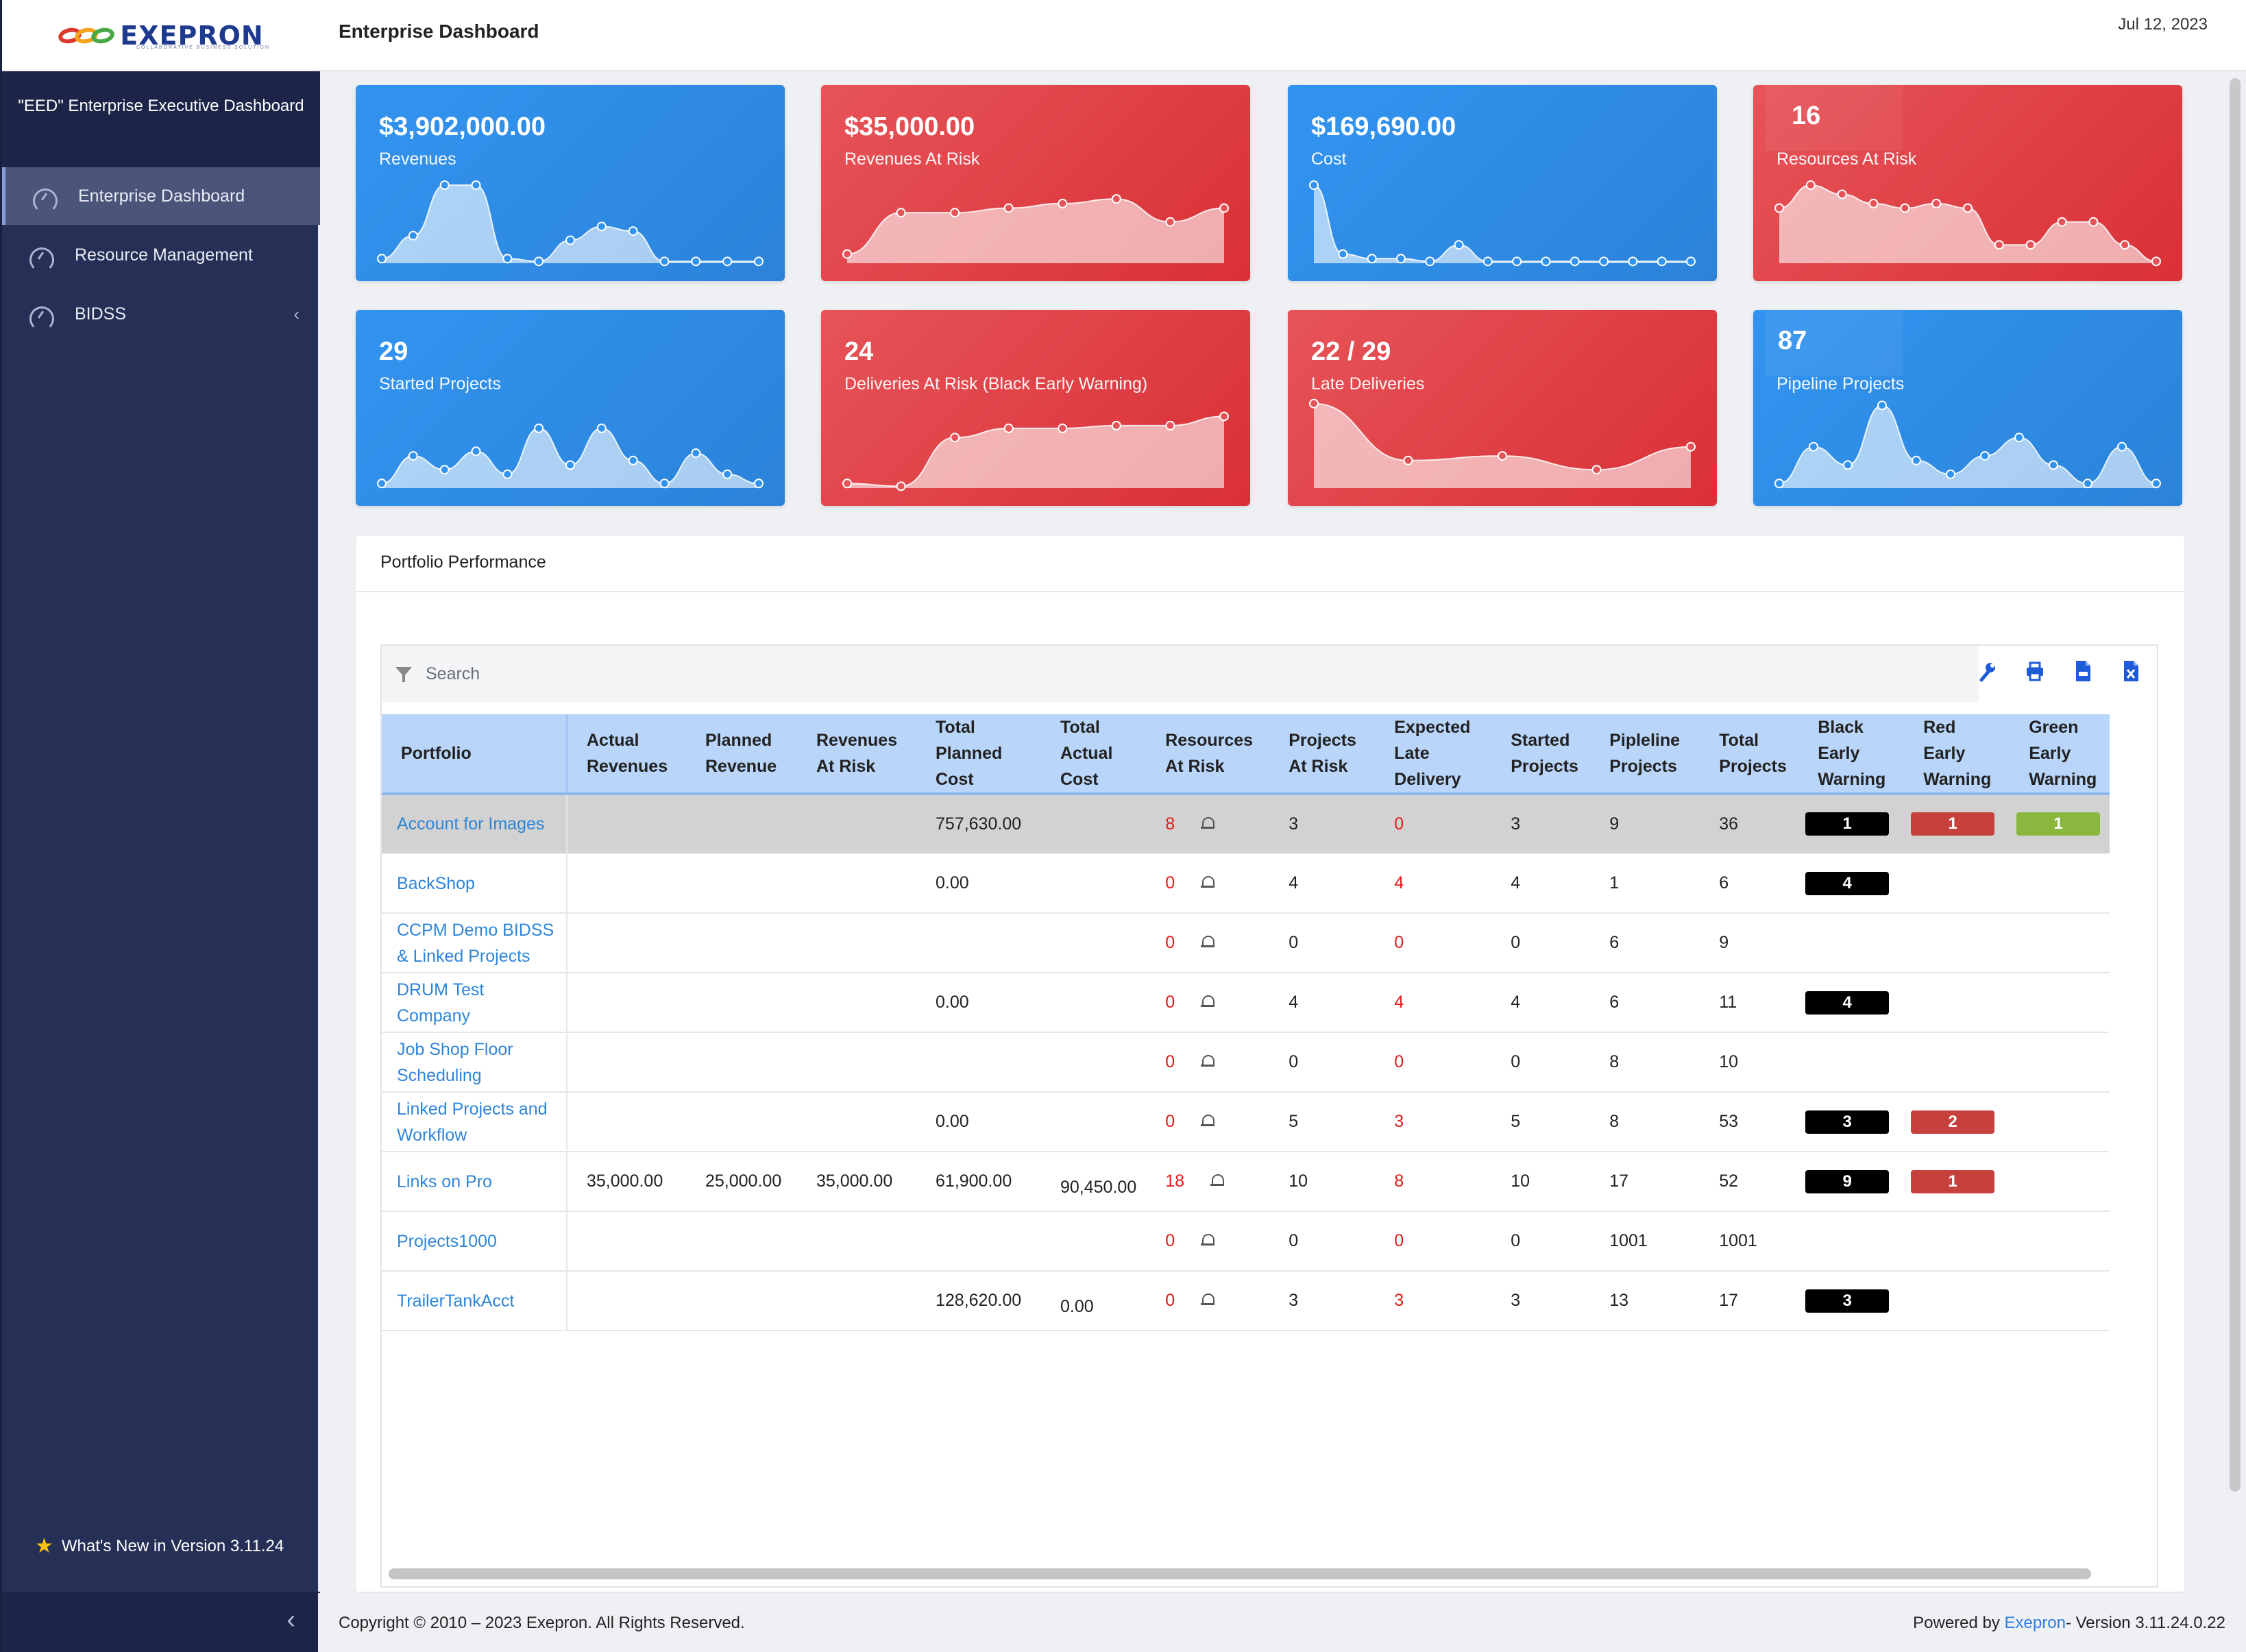 The image size is (2246, 1652). Describe the element at coordinates (1246, 1241) in the screenshot. I see `table-row: Projects1000 0 0 0 0 1001 1001` at that location.